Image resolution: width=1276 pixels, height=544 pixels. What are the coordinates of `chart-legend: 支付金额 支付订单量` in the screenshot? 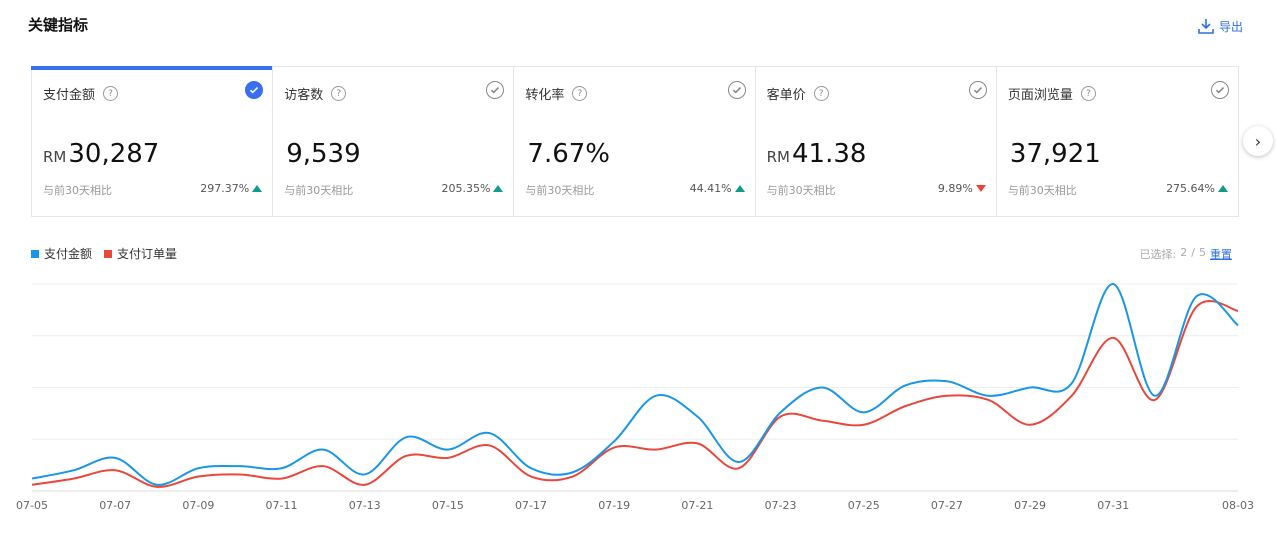 It's located at (104, 253).